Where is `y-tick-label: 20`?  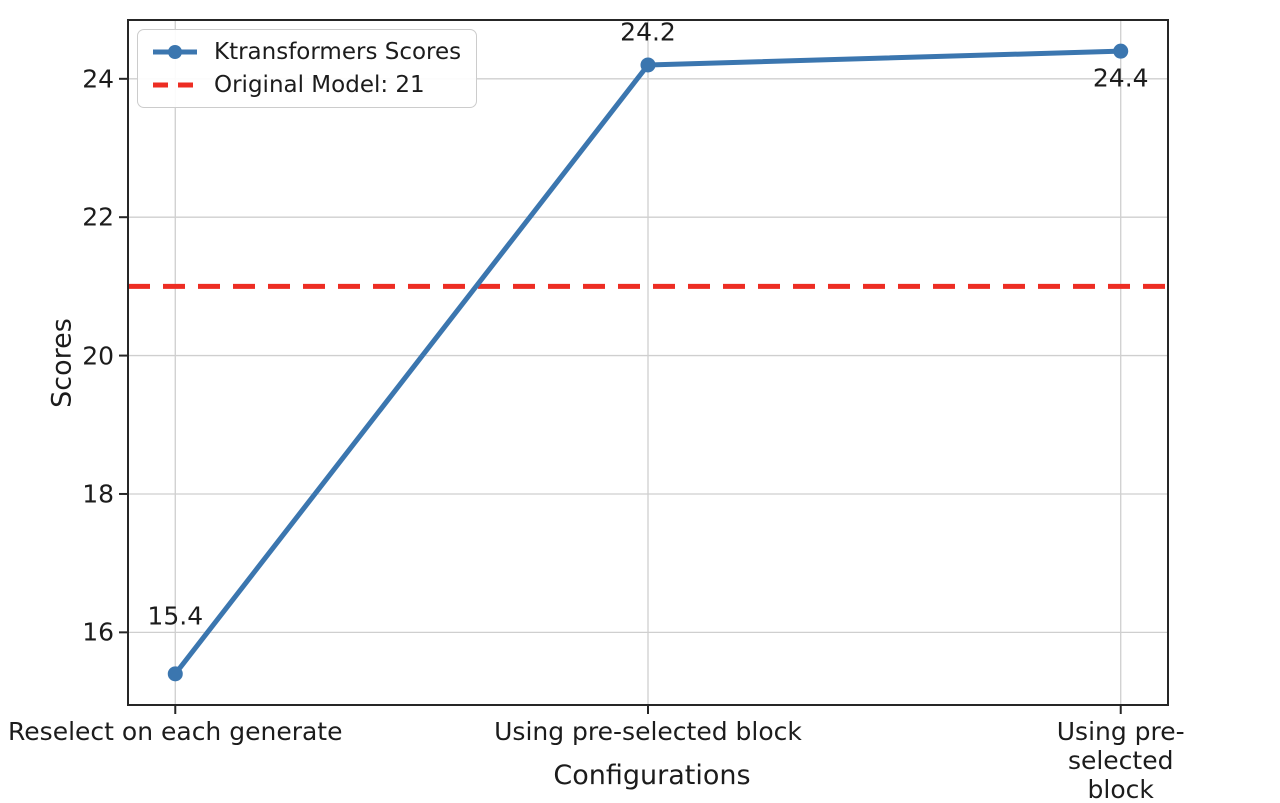
y-tick-label: 20 is located at coordinates (98, 356).